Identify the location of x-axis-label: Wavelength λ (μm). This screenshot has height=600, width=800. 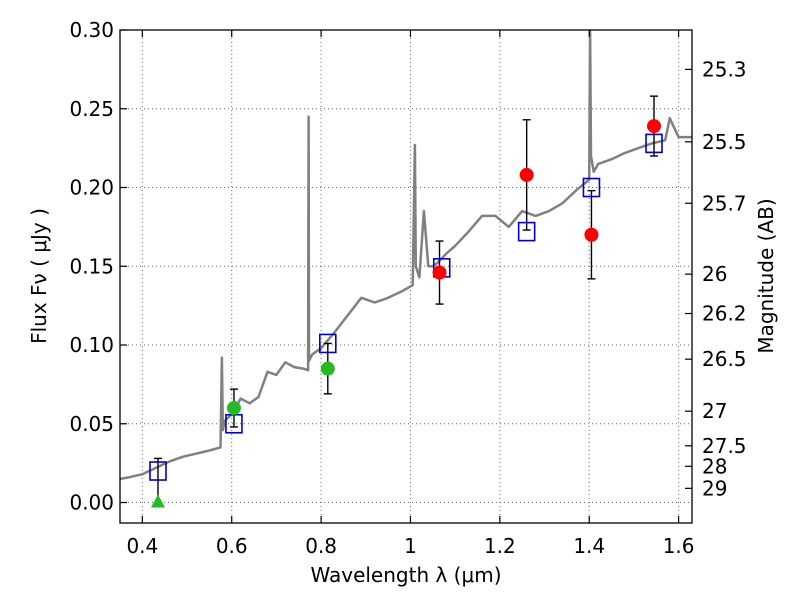
(405, 575).